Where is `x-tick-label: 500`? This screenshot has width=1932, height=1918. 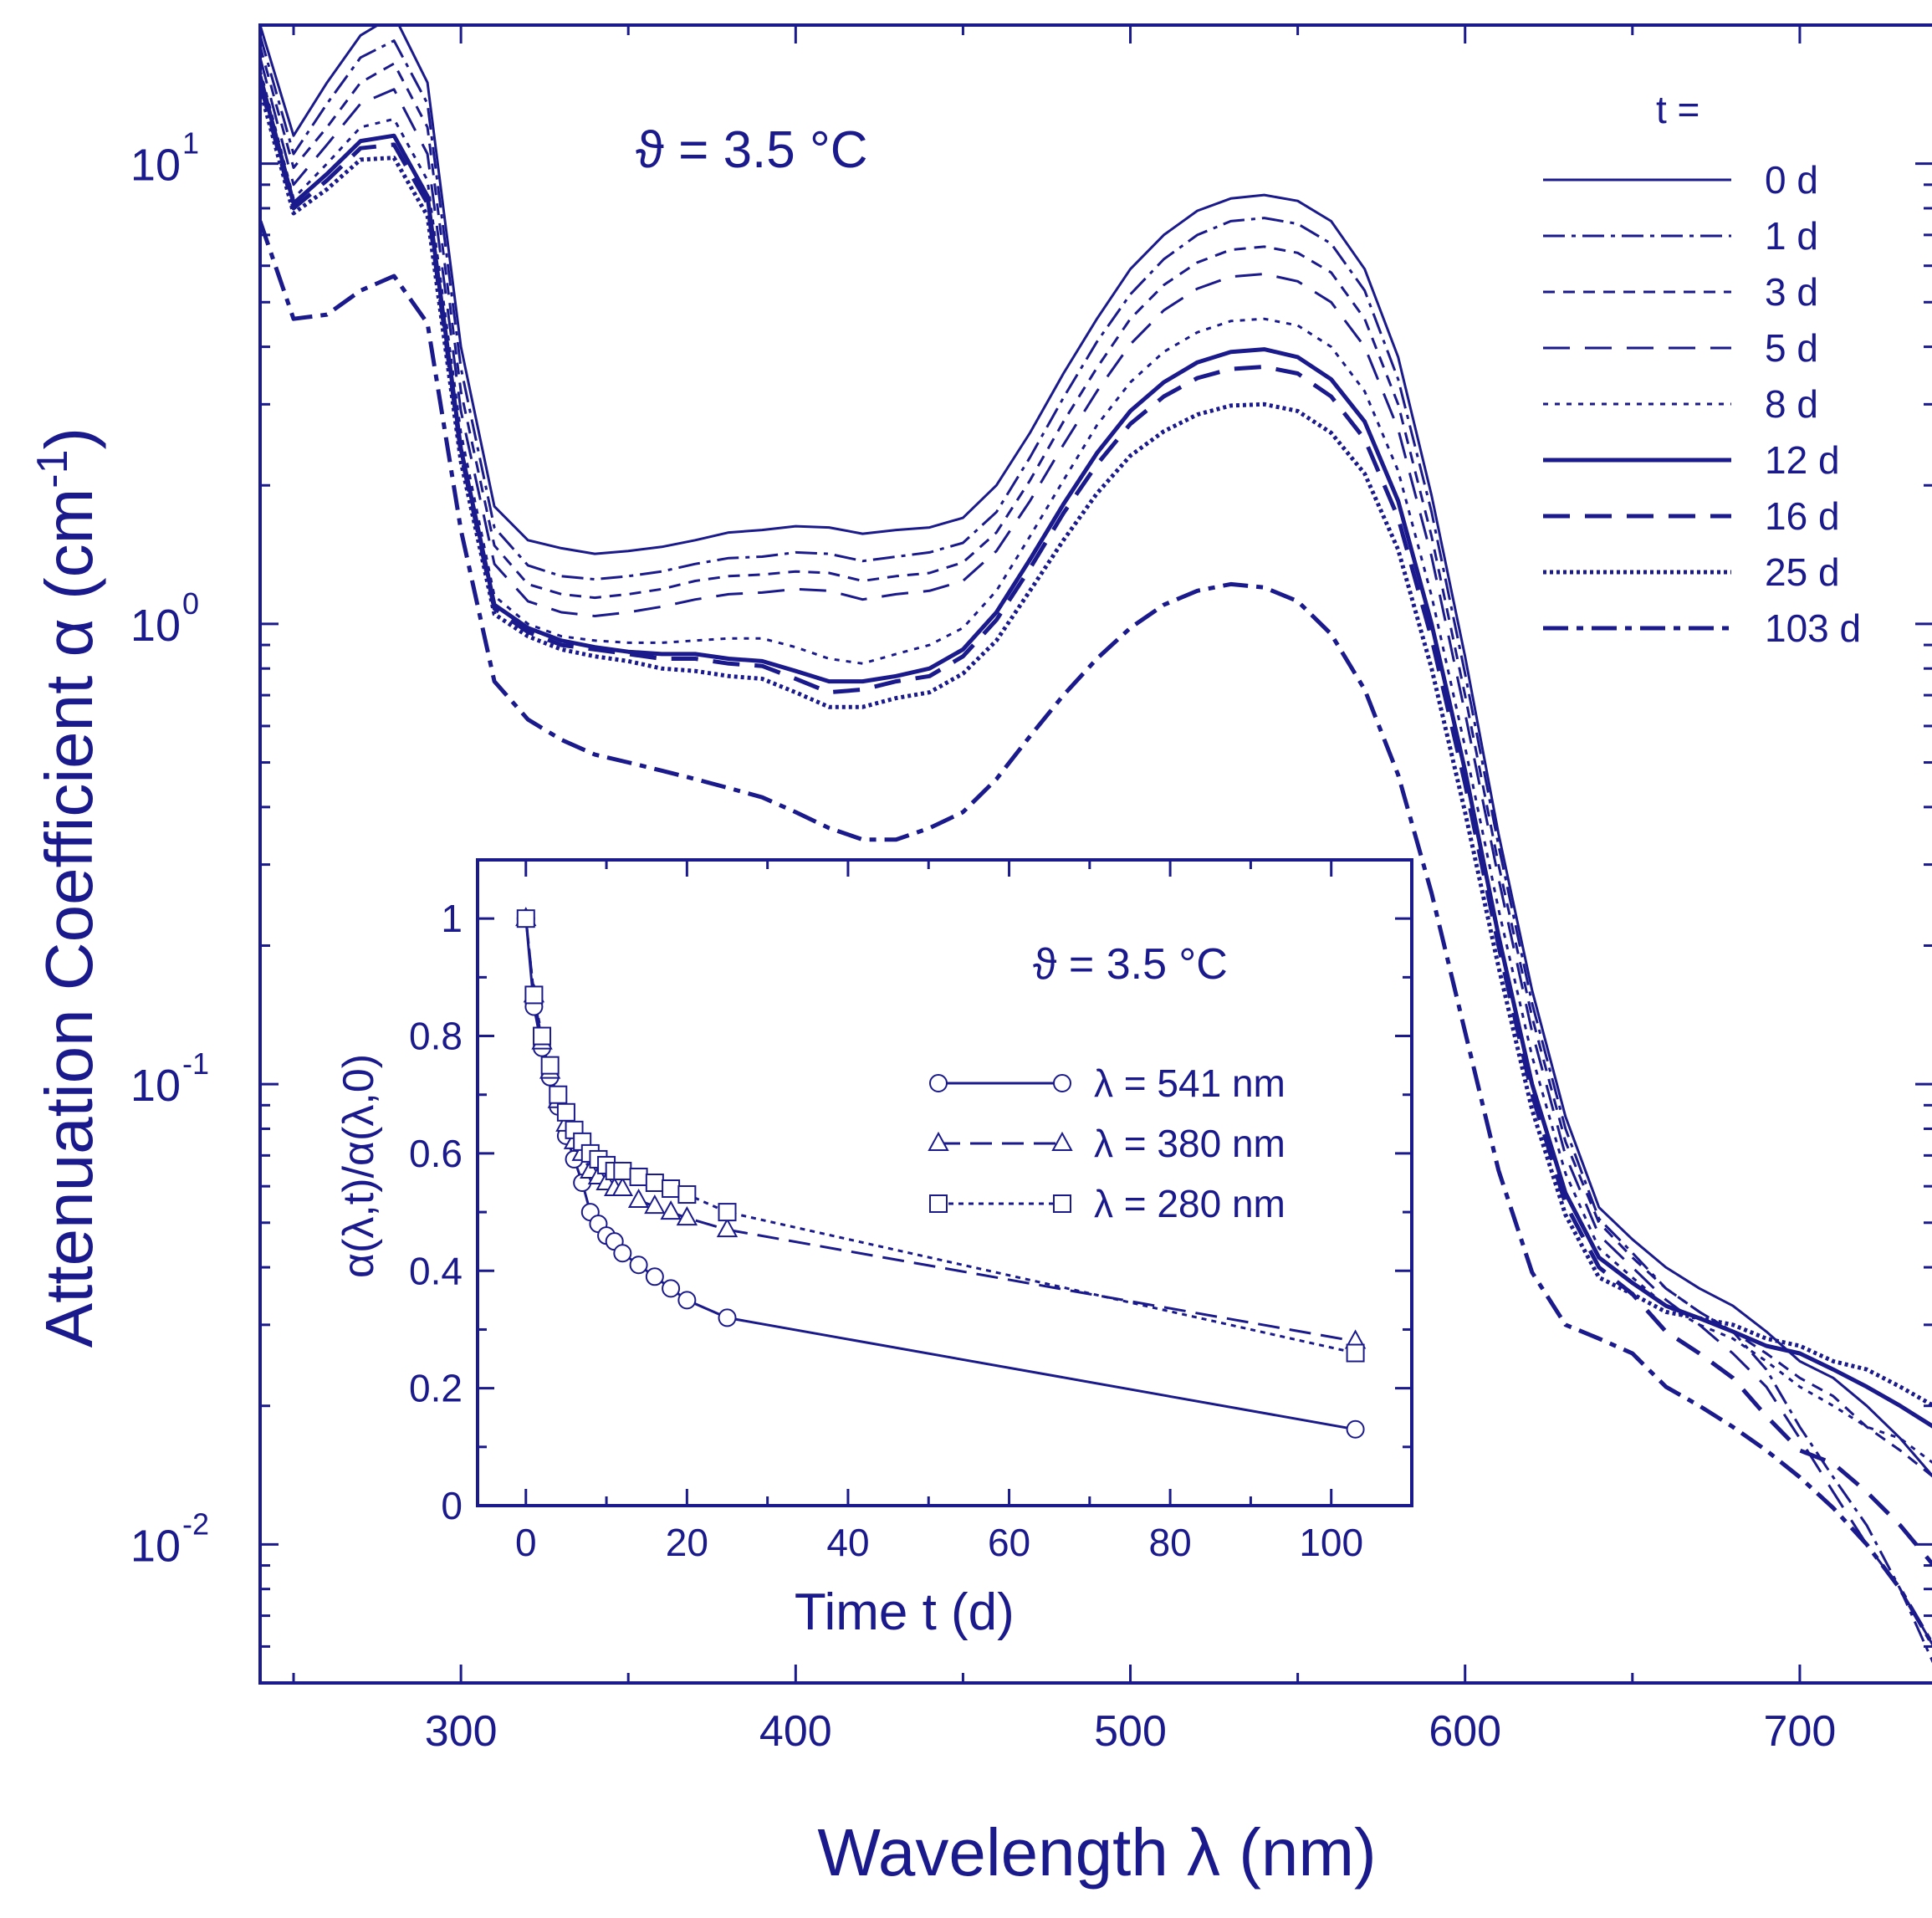 x-tick-label: 500 is located at coordinates (1130, 1732).